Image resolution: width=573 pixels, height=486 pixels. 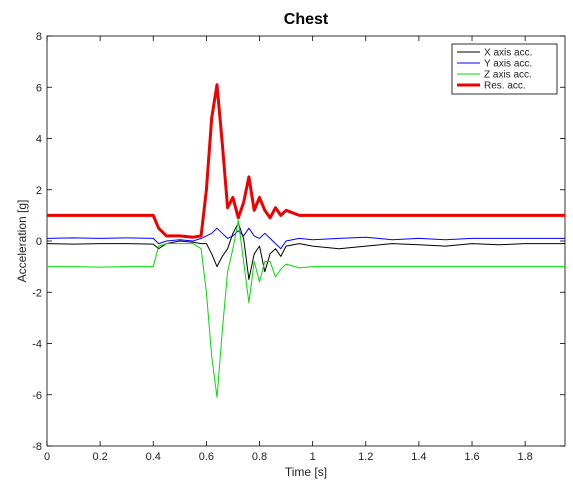 I want to click on y-tick-label: -6, so click(x=37, y=396).